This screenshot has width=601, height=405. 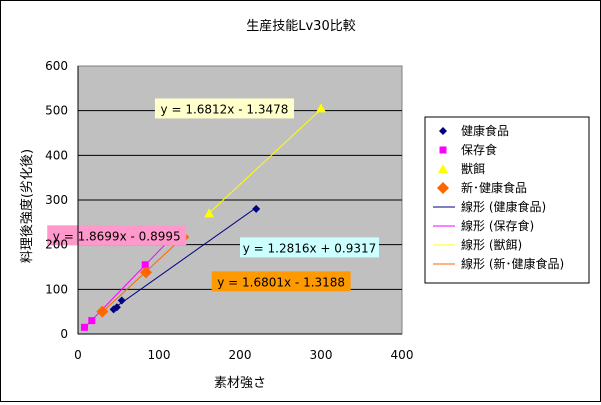 I want to click on chart-title: 生産技能Lv30比較, so click(x=300, y=26).